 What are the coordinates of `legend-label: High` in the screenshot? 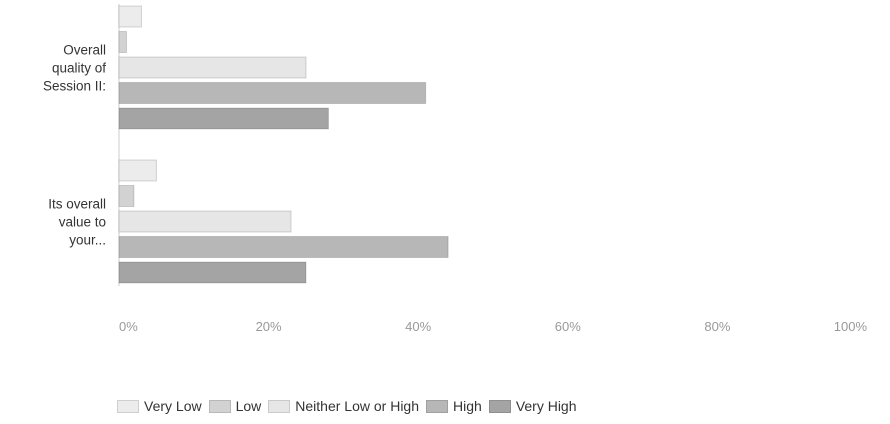 It's located at (467, 406).